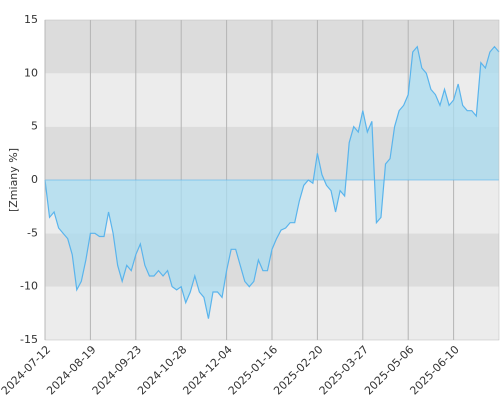 Image resolution: width=500 pixels, height=400 pixels. Describe the element at coordinates (31, 72) in the screenshot. I see `y-tick-label: 10` at that location.